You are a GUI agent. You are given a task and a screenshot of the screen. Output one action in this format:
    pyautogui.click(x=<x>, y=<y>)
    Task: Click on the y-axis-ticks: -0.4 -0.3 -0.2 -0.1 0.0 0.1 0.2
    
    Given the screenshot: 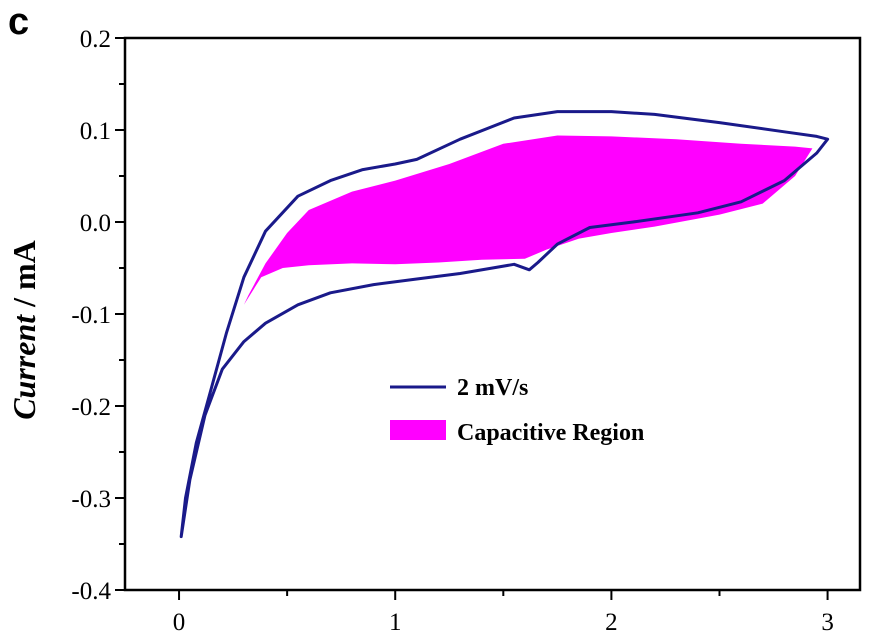 What is the action you would take?
    pyautogui.click(x=98, y=315)
    